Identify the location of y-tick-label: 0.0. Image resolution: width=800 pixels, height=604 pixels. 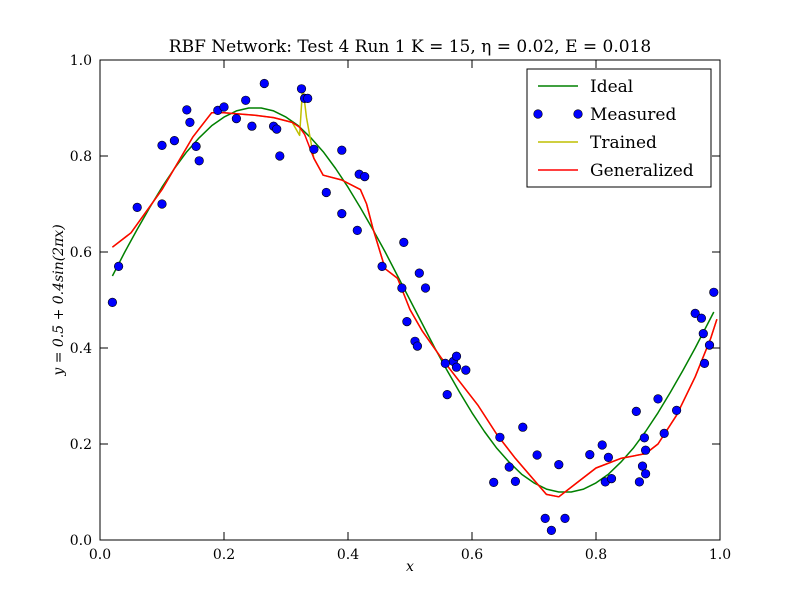
(81, 541).